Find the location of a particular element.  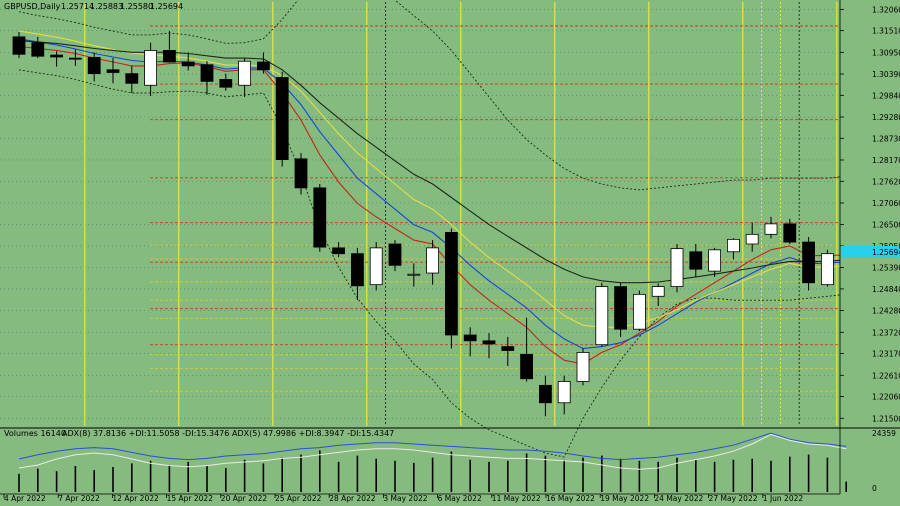

indicator-axis-bottom: 0 is located at coordinates (874, 488).